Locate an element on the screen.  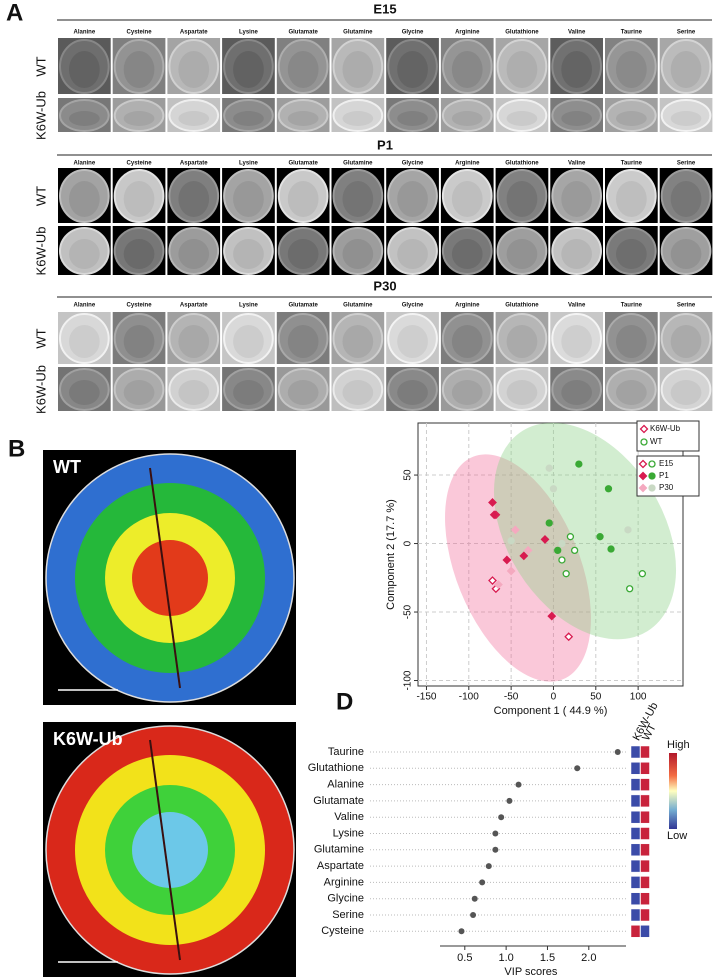
x-tick-label: 50 is located at coordinates (596, 697).